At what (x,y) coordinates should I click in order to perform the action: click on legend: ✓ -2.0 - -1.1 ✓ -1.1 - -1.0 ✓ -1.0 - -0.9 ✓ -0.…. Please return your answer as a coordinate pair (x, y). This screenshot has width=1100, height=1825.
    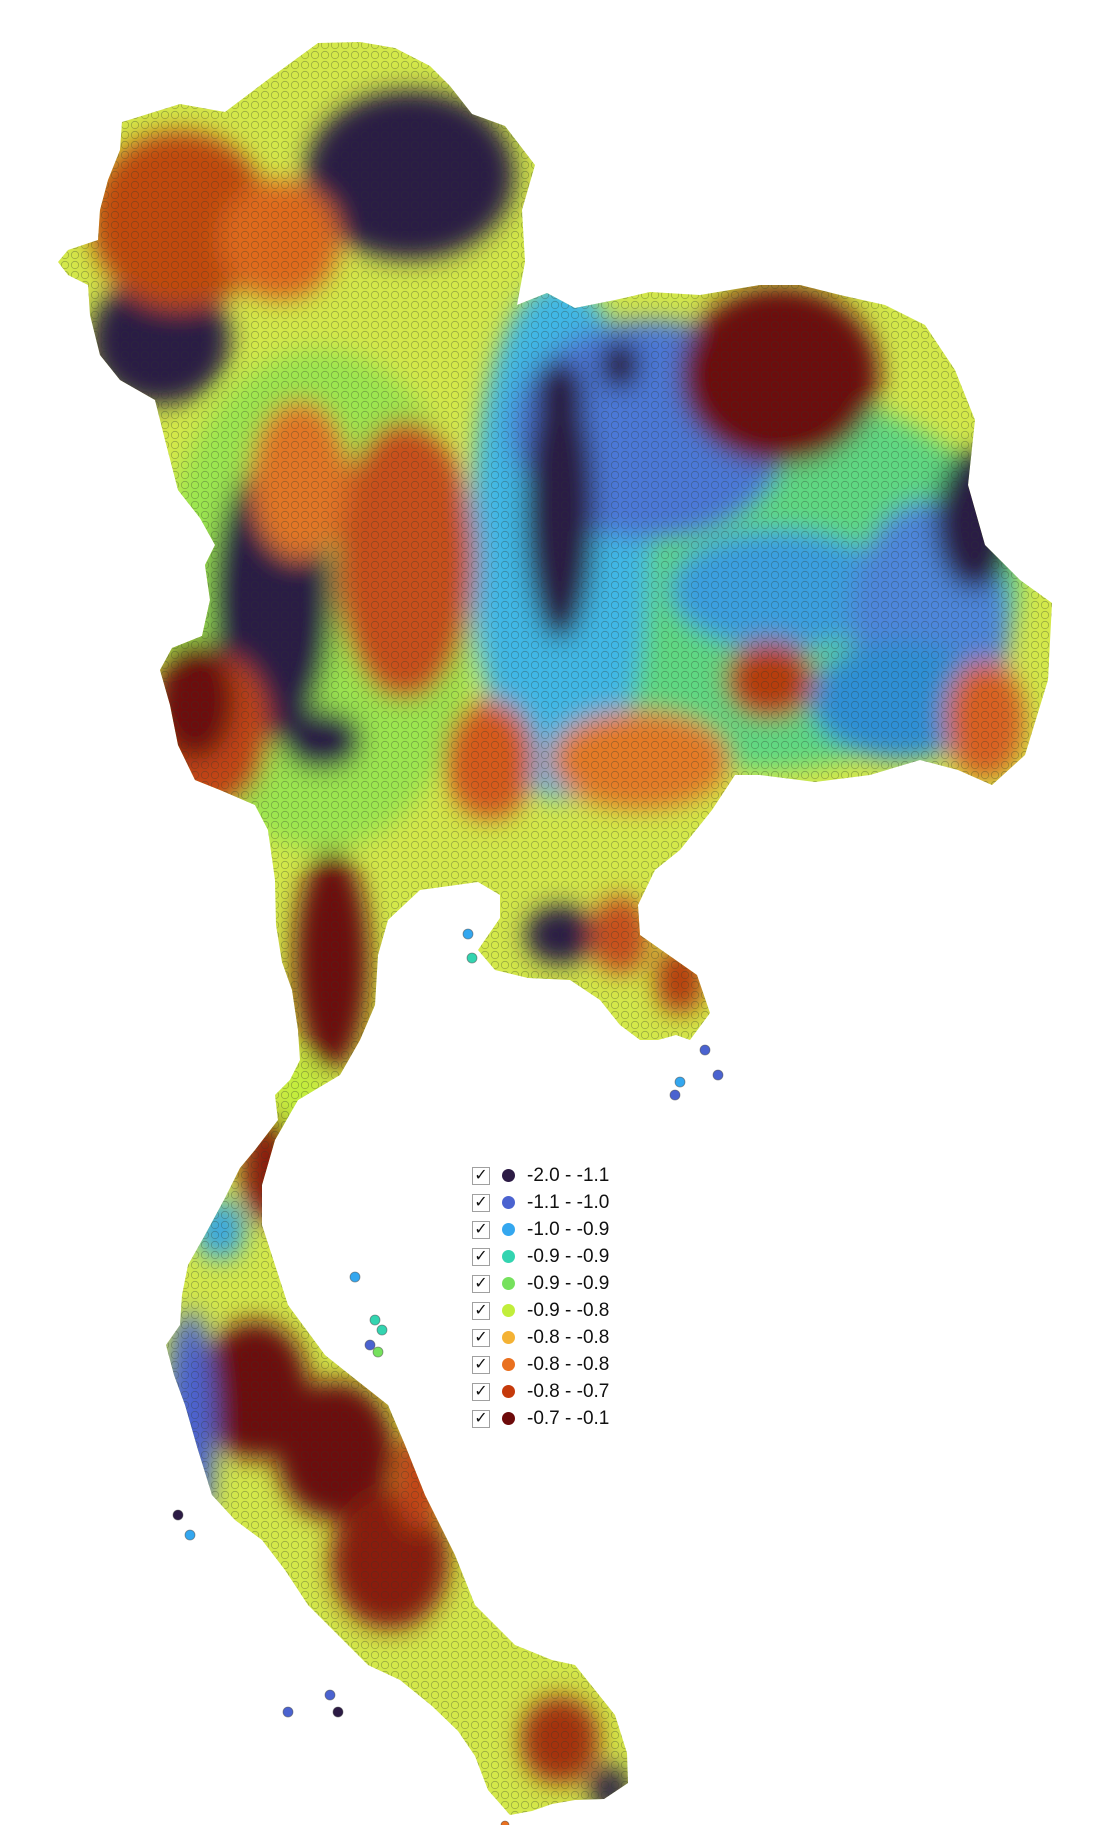
    Looking at the image, I should click on (567, 1297).